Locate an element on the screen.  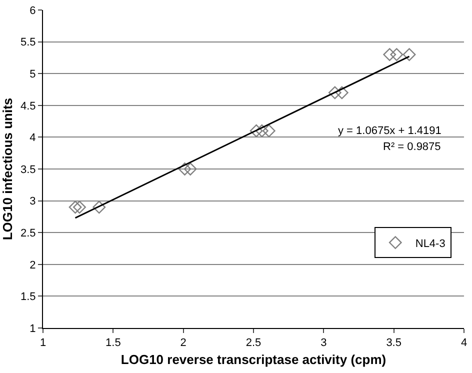
x-axis-title: LOG10 reverse transcriptase activity (cpm) is located at coordinates (253, 359).